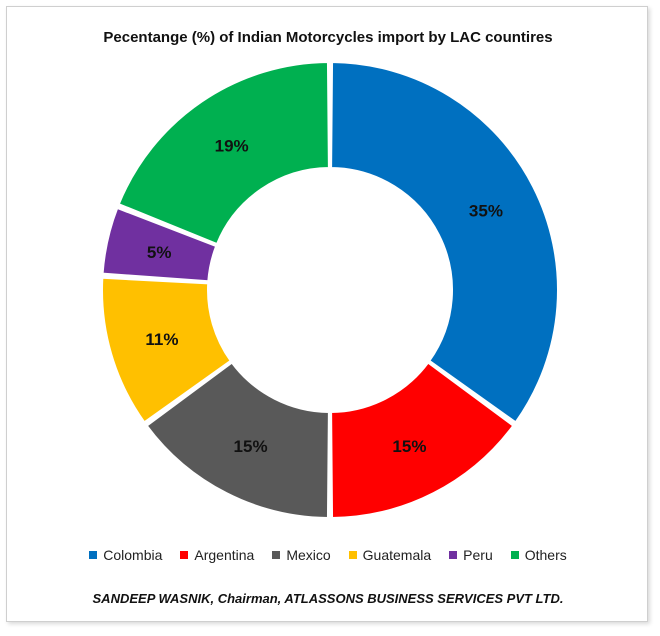 This screenshot has height=636, width=660. Describe the element at coordinates (409, 446) in the screenshot. I see `data-label-argentina: 15%` at that location.